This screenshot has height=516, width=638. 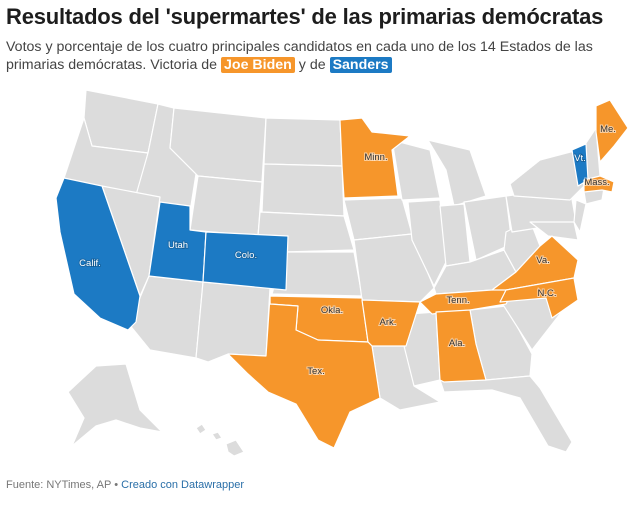 What do you see at coordinates (90, 263) in the screenshot?
I see `label-calif: Calif.` at bounding box center [90, 263].